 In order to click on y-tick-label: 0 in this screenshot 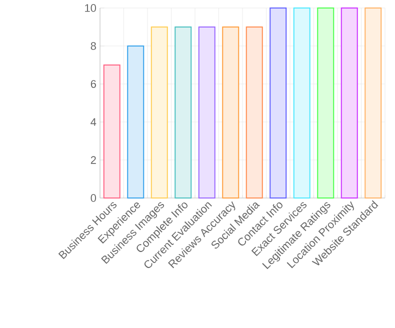, I will do `click(93, 198)`.